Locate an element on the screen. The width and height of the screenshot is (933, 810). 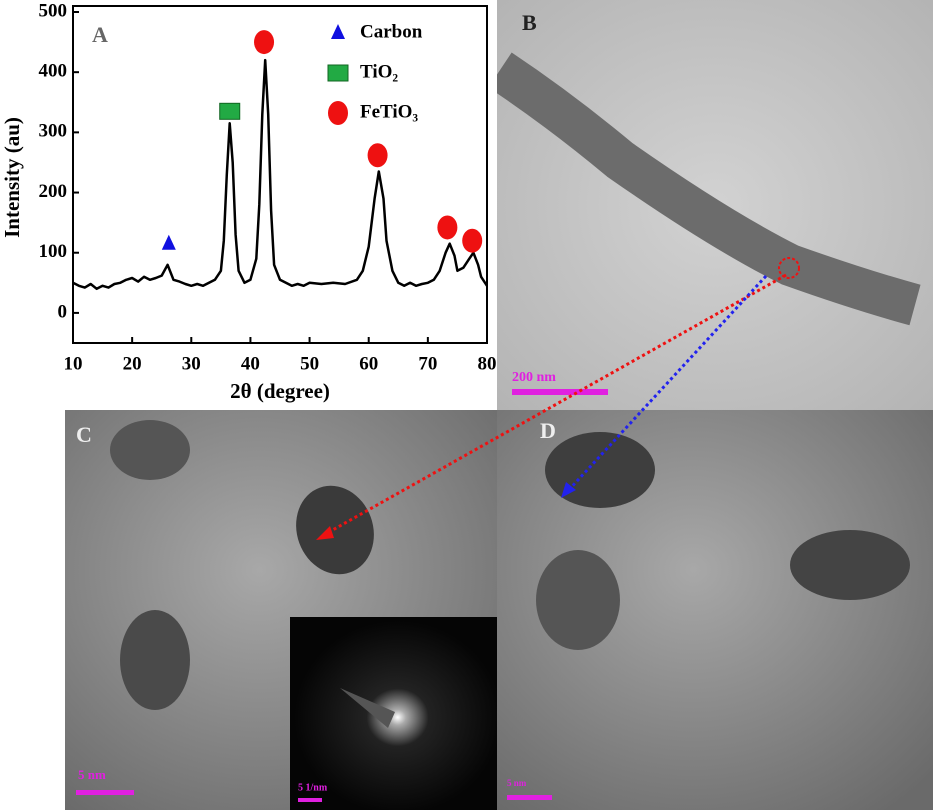
y-axis-label: Intensity (au) is located at coordinates (12, 177).